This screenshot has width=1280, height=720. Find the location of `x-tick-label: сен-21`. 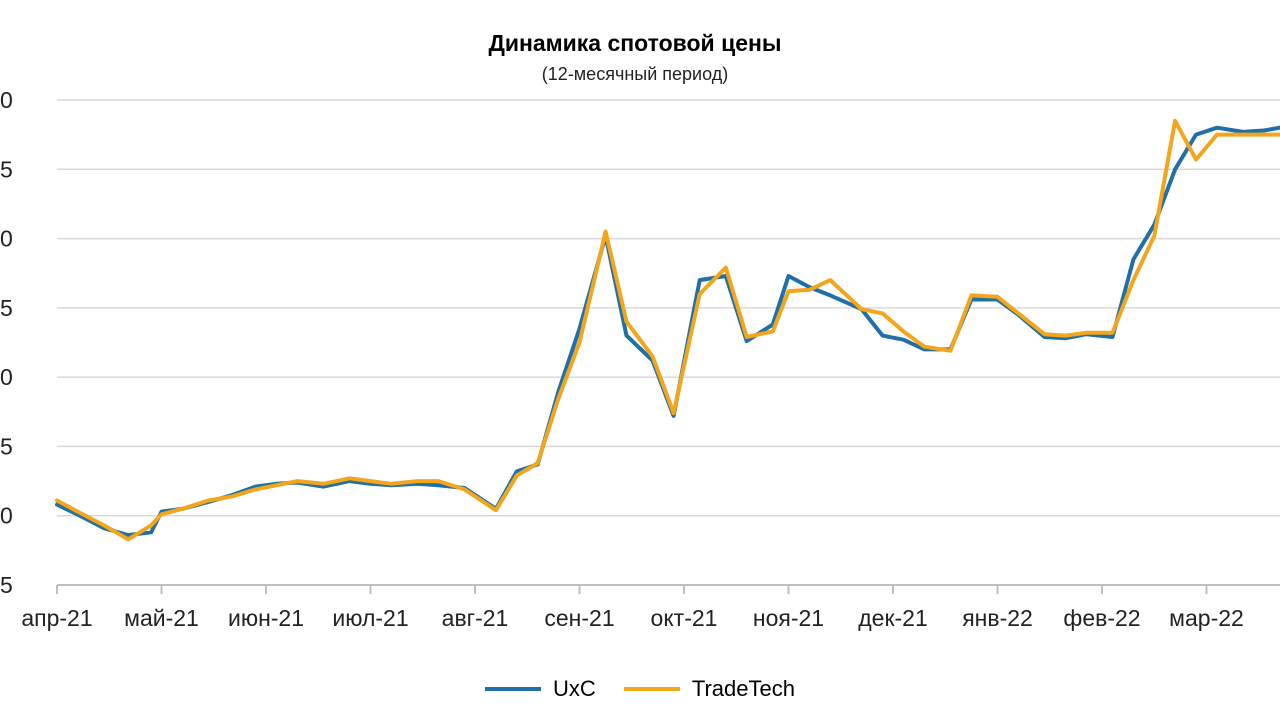

x-tick-label: сен-21 is located at coordinates (579, 618).